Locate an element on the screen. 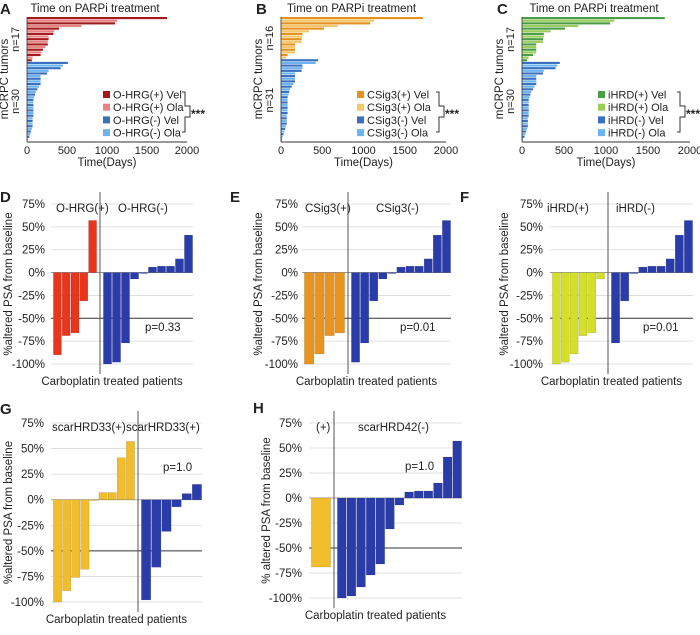  x-tick-label: 1000 is located at coordinates (606, 151).